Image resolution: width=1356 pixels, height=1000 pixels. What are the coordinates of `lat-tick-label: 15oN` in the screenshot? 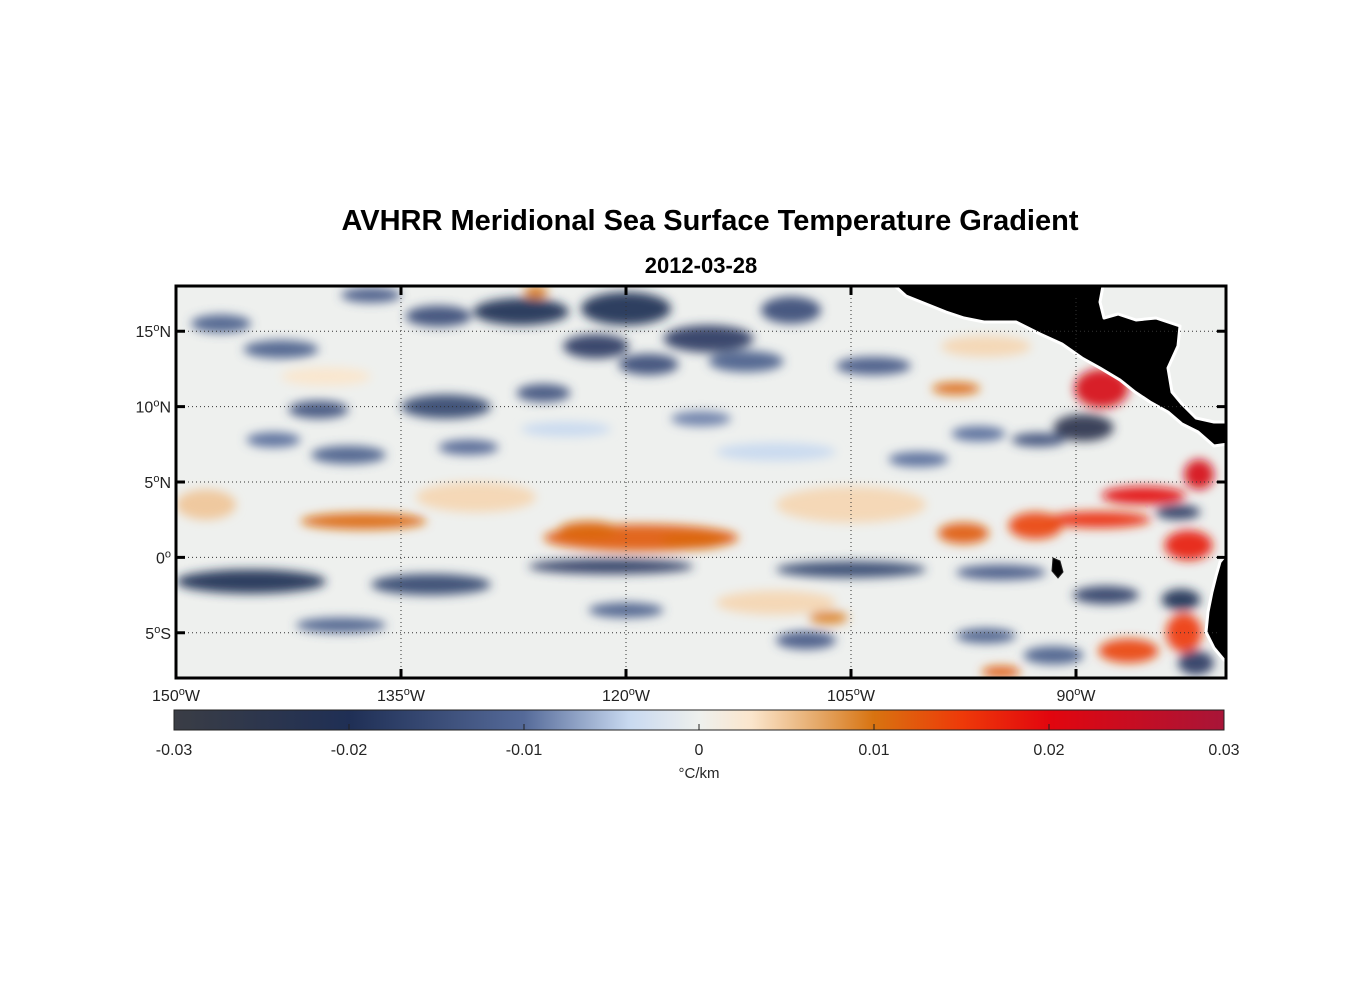 It's located at (153, 331).